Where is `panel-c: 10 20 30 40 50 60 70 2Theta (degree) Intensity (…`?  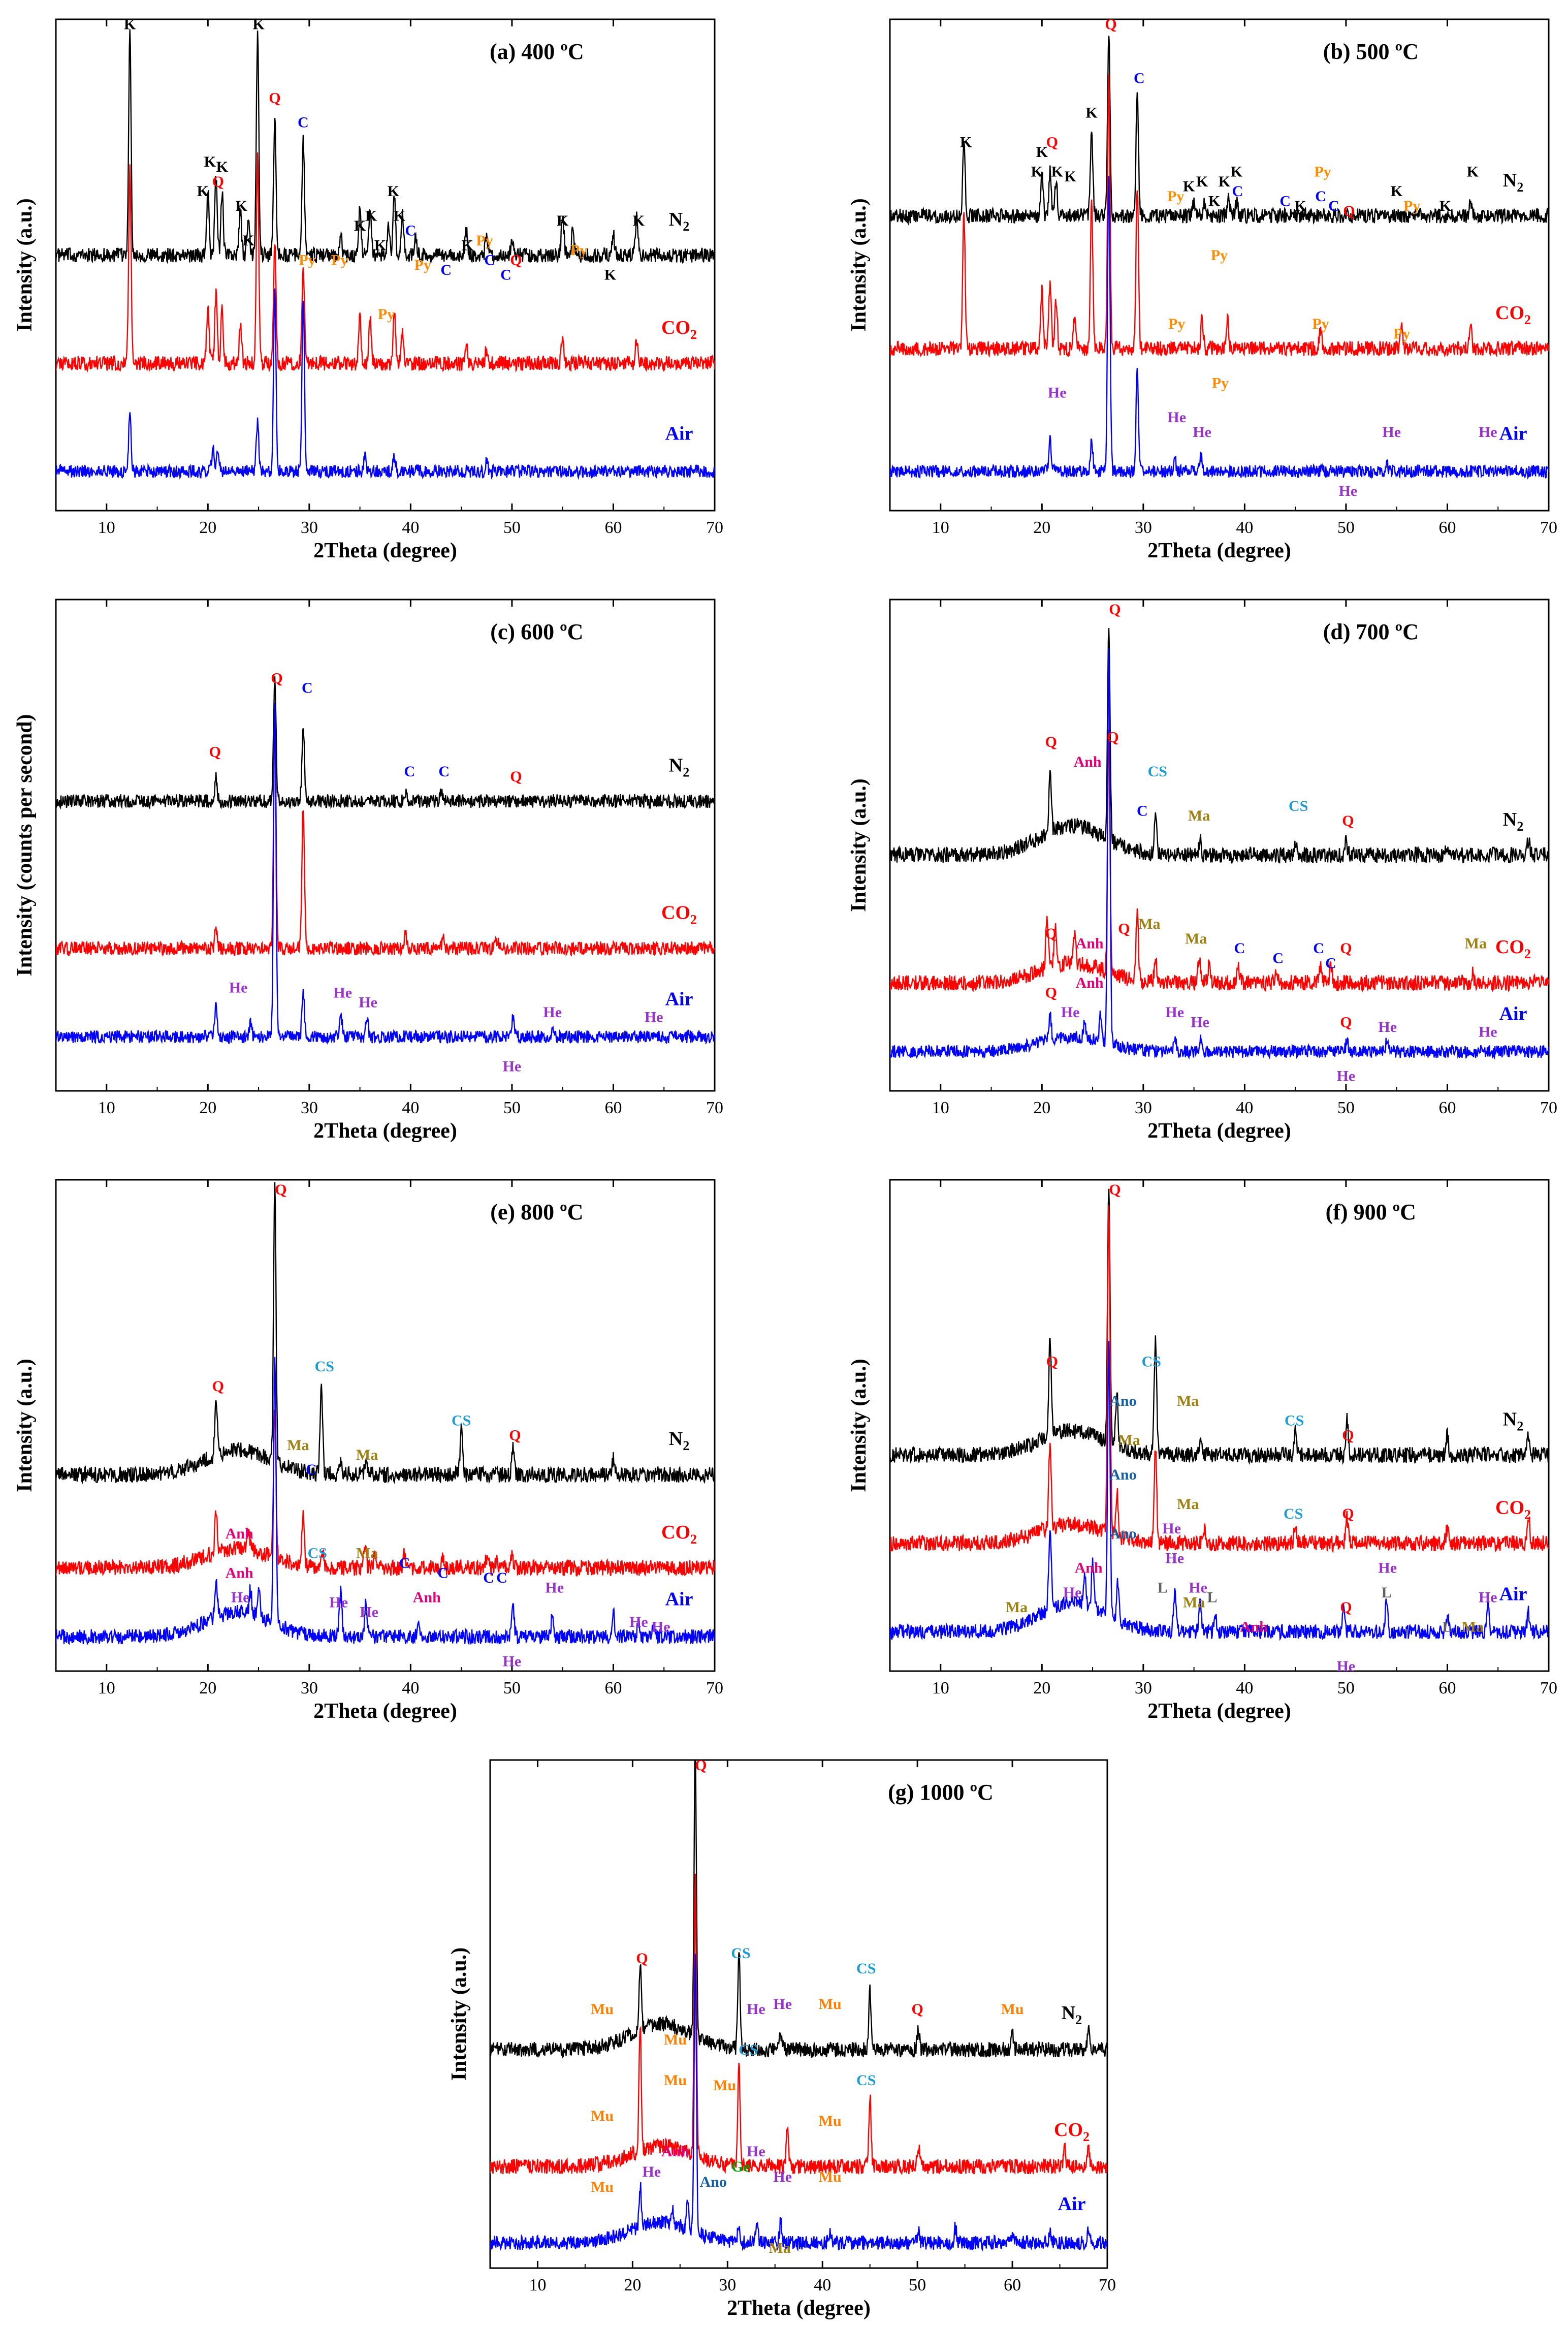 panel-c: 10 20 30 40 50 60 70 2Theta (degree) Intensity (… is located at coordinates (368, 871).